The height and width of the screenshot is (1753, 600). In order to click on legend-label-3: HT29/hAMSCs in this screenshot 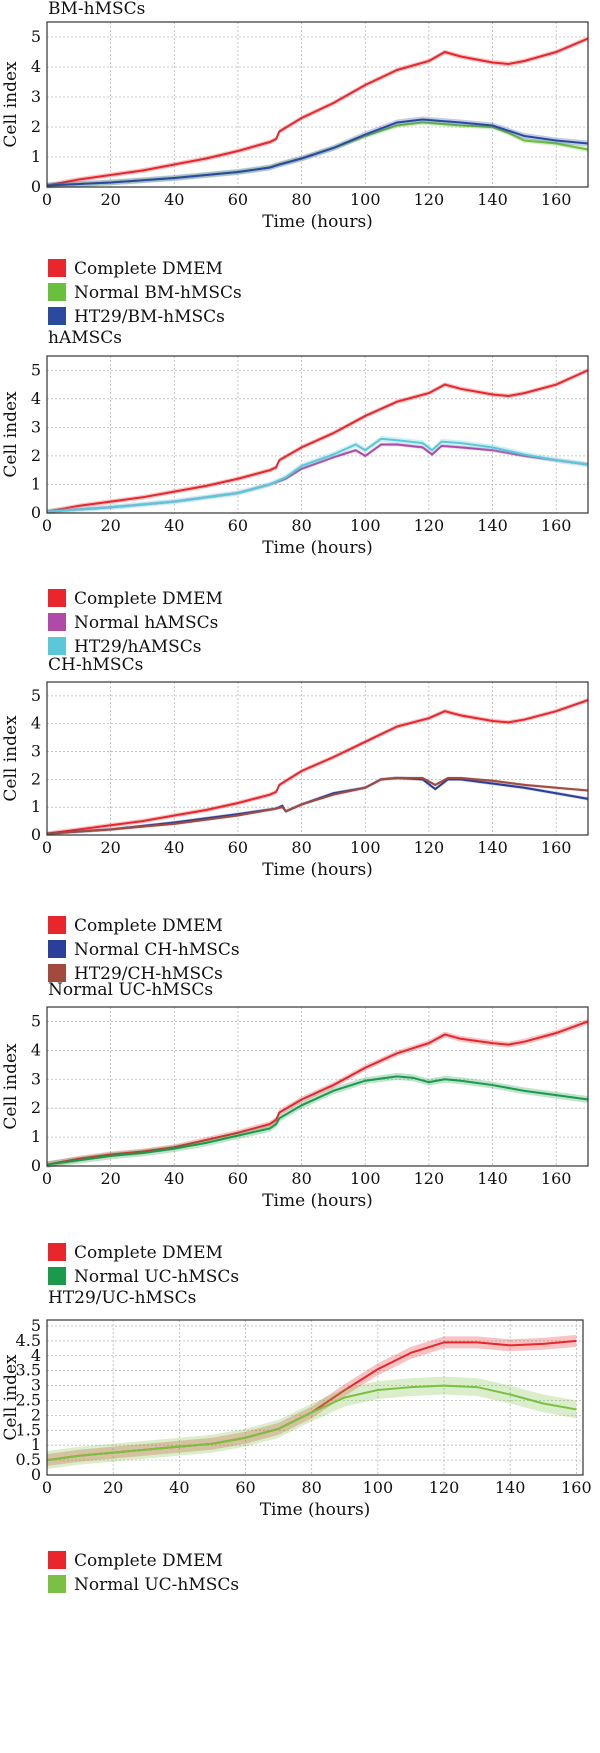, I will do `click(138, 647)`.